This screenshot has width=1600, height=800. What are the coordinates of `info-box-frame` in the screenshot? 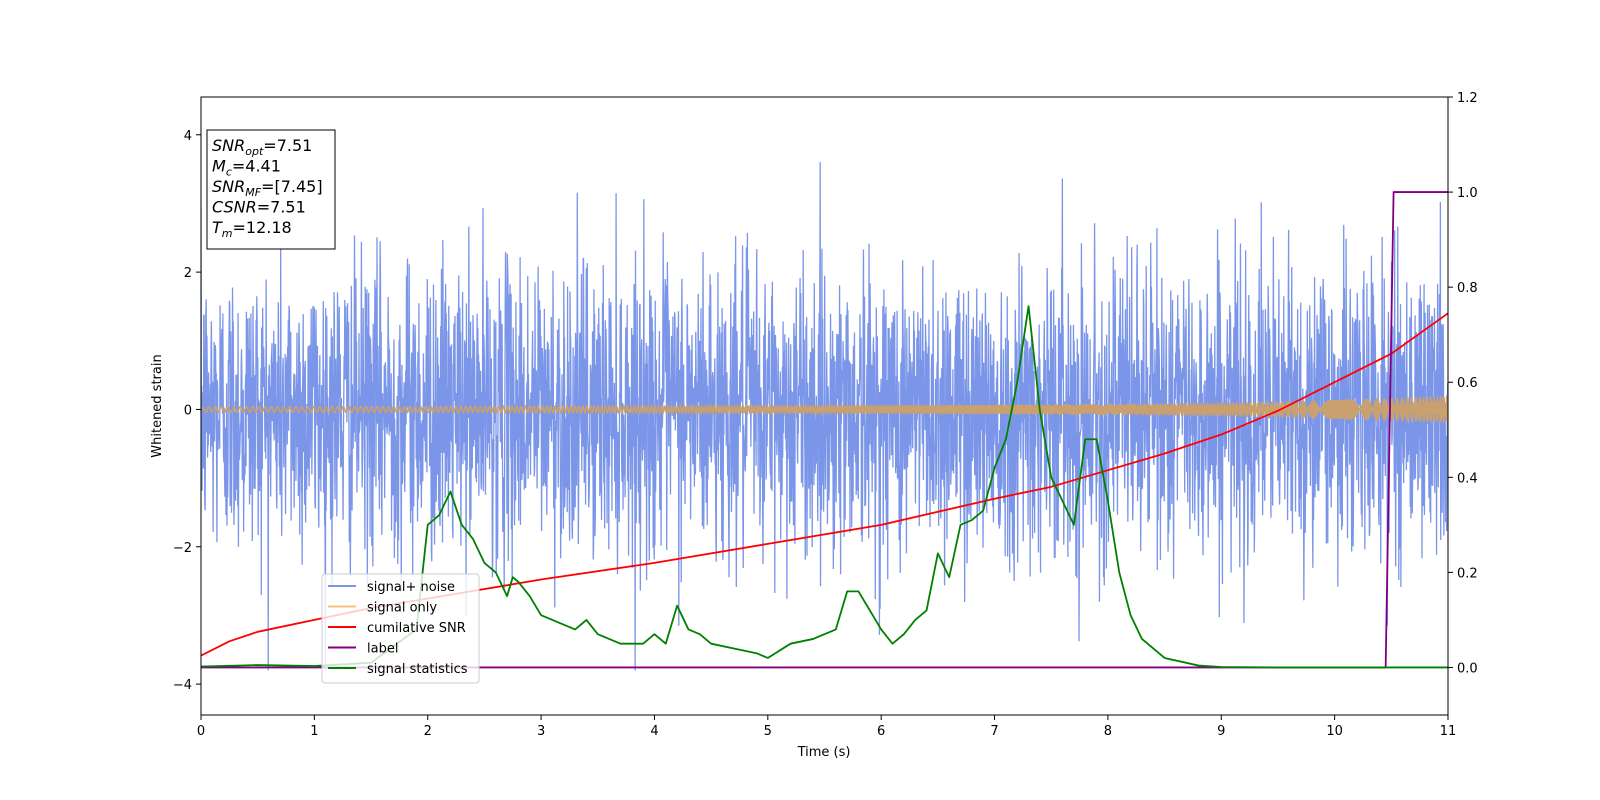 It's located at (271, 189).